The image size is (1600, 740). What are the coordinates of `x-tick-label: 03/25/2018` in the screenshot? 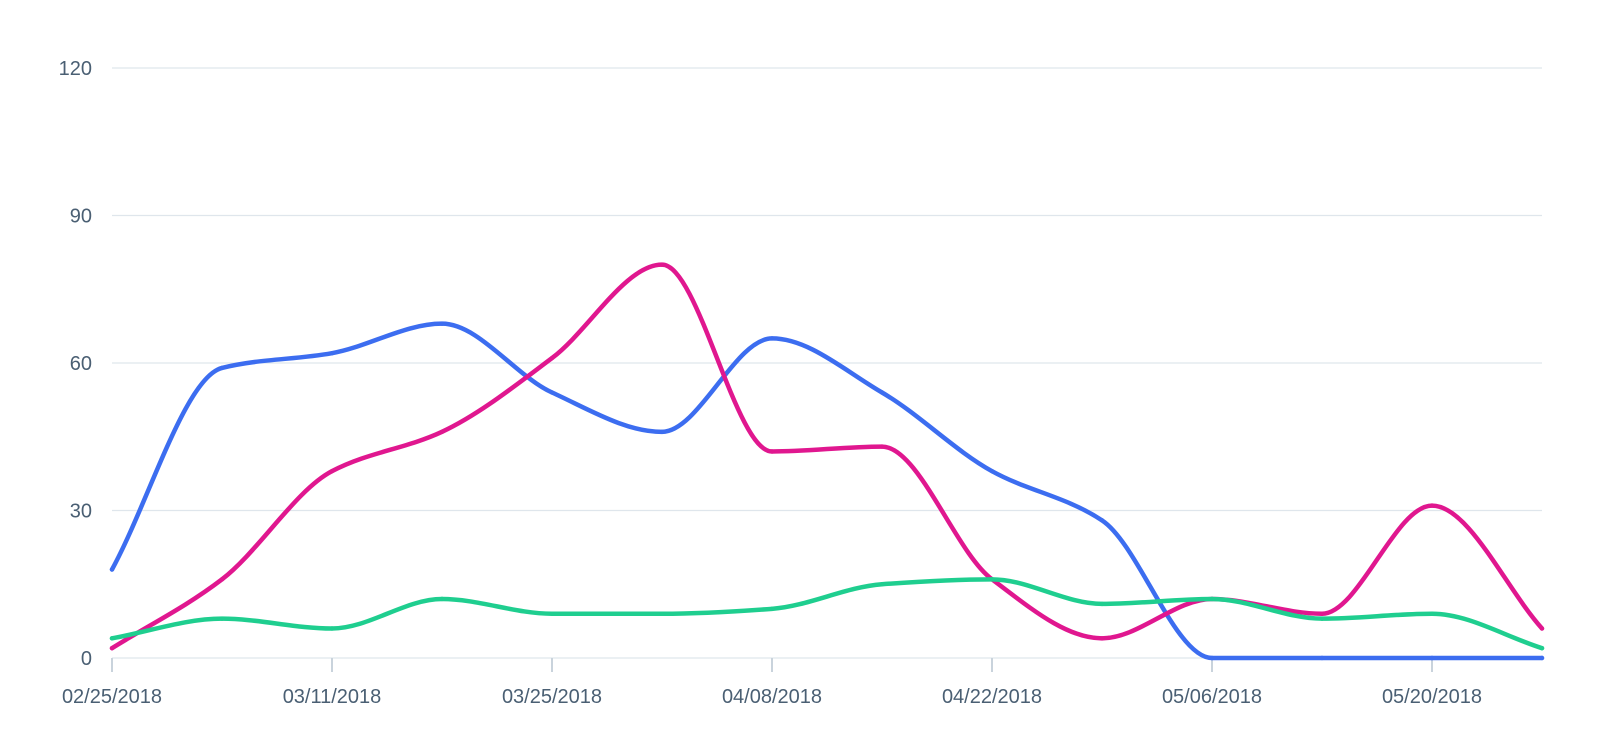 It's located at (552, 697).